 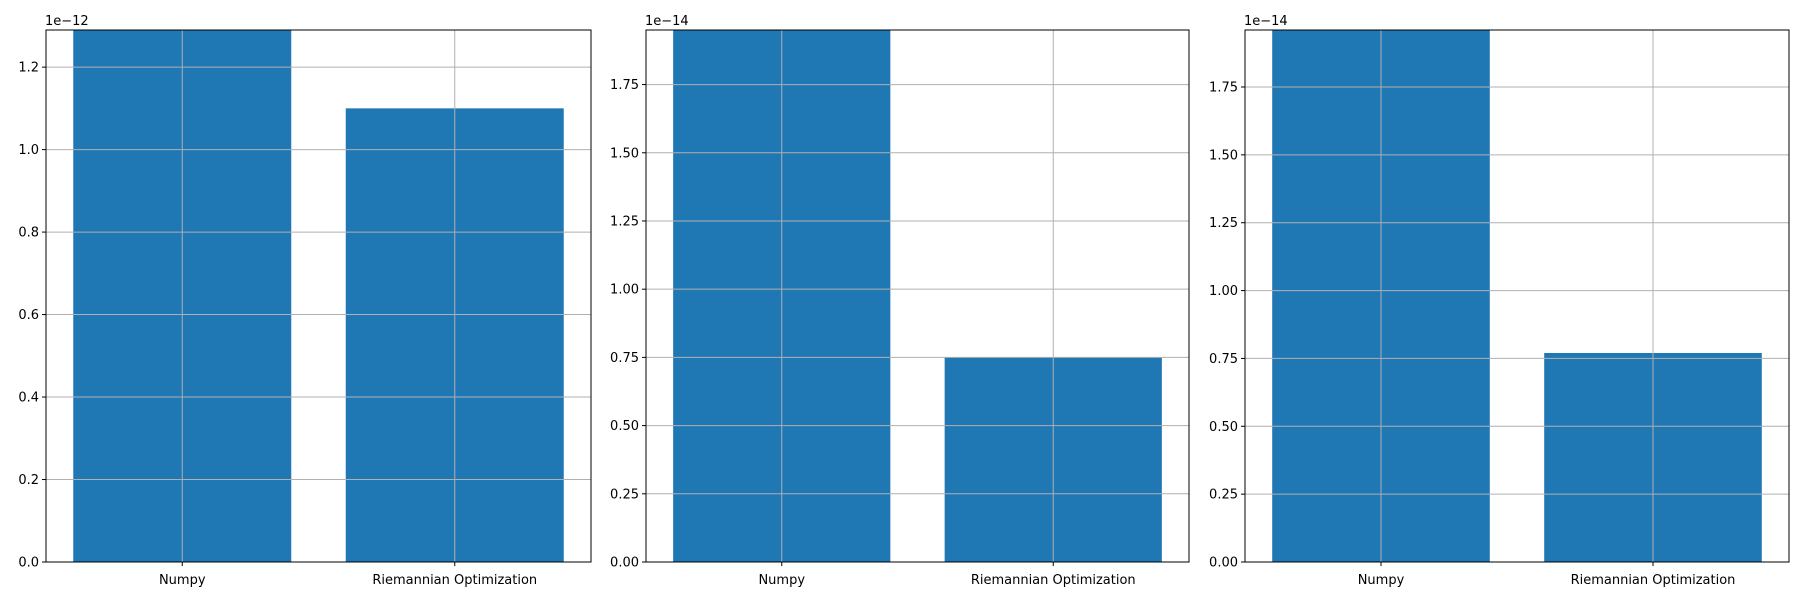 What do you see at coordinates (67, 21) in the screenshot?
I see `y-axis-offset-label: 1e−12` at bounding box center [67, 21].